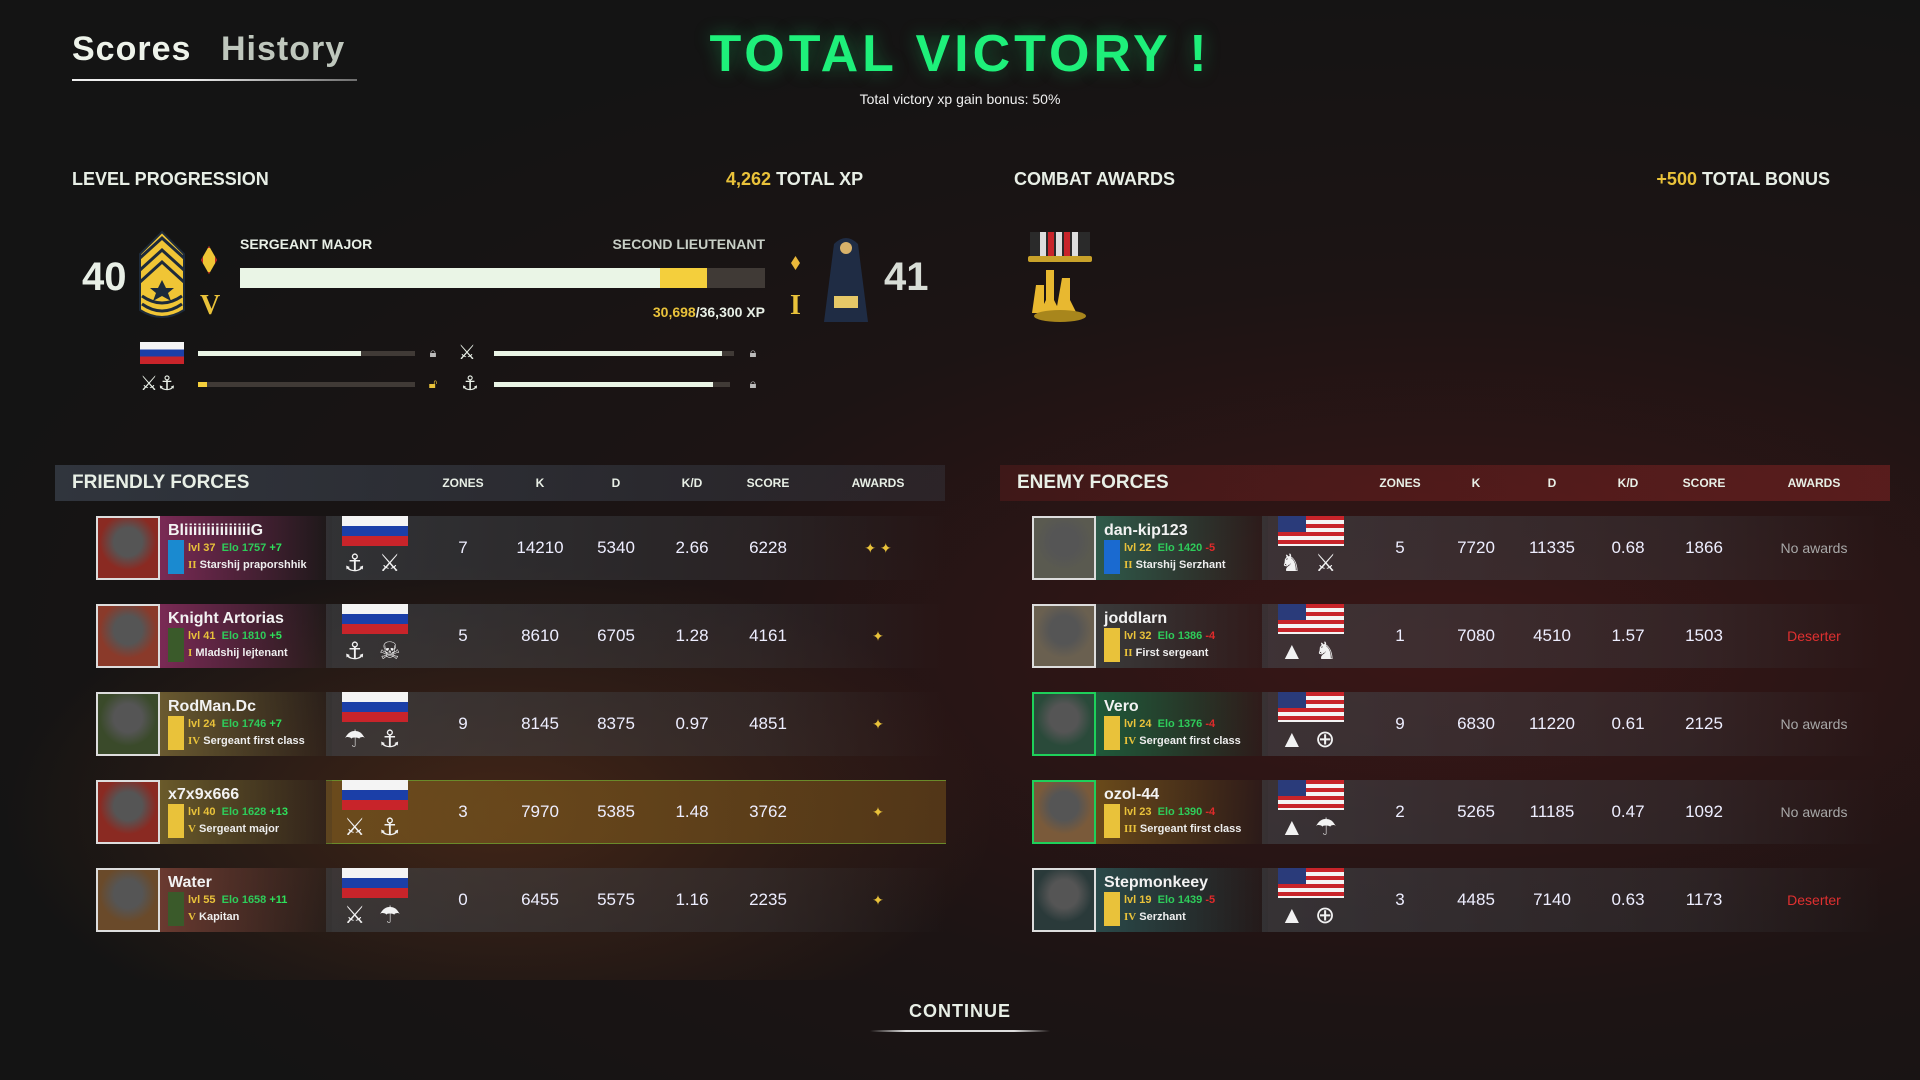 This screenshot has height=1080, width=1920. I want to click on stat-k: 8145, so click(540, 723).